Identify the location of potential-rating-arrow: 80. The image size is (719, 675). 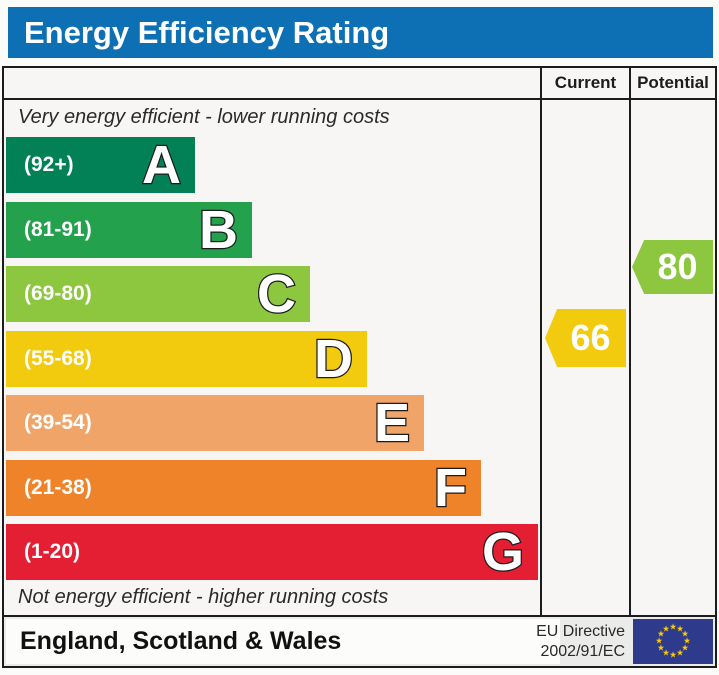
(672, 267).